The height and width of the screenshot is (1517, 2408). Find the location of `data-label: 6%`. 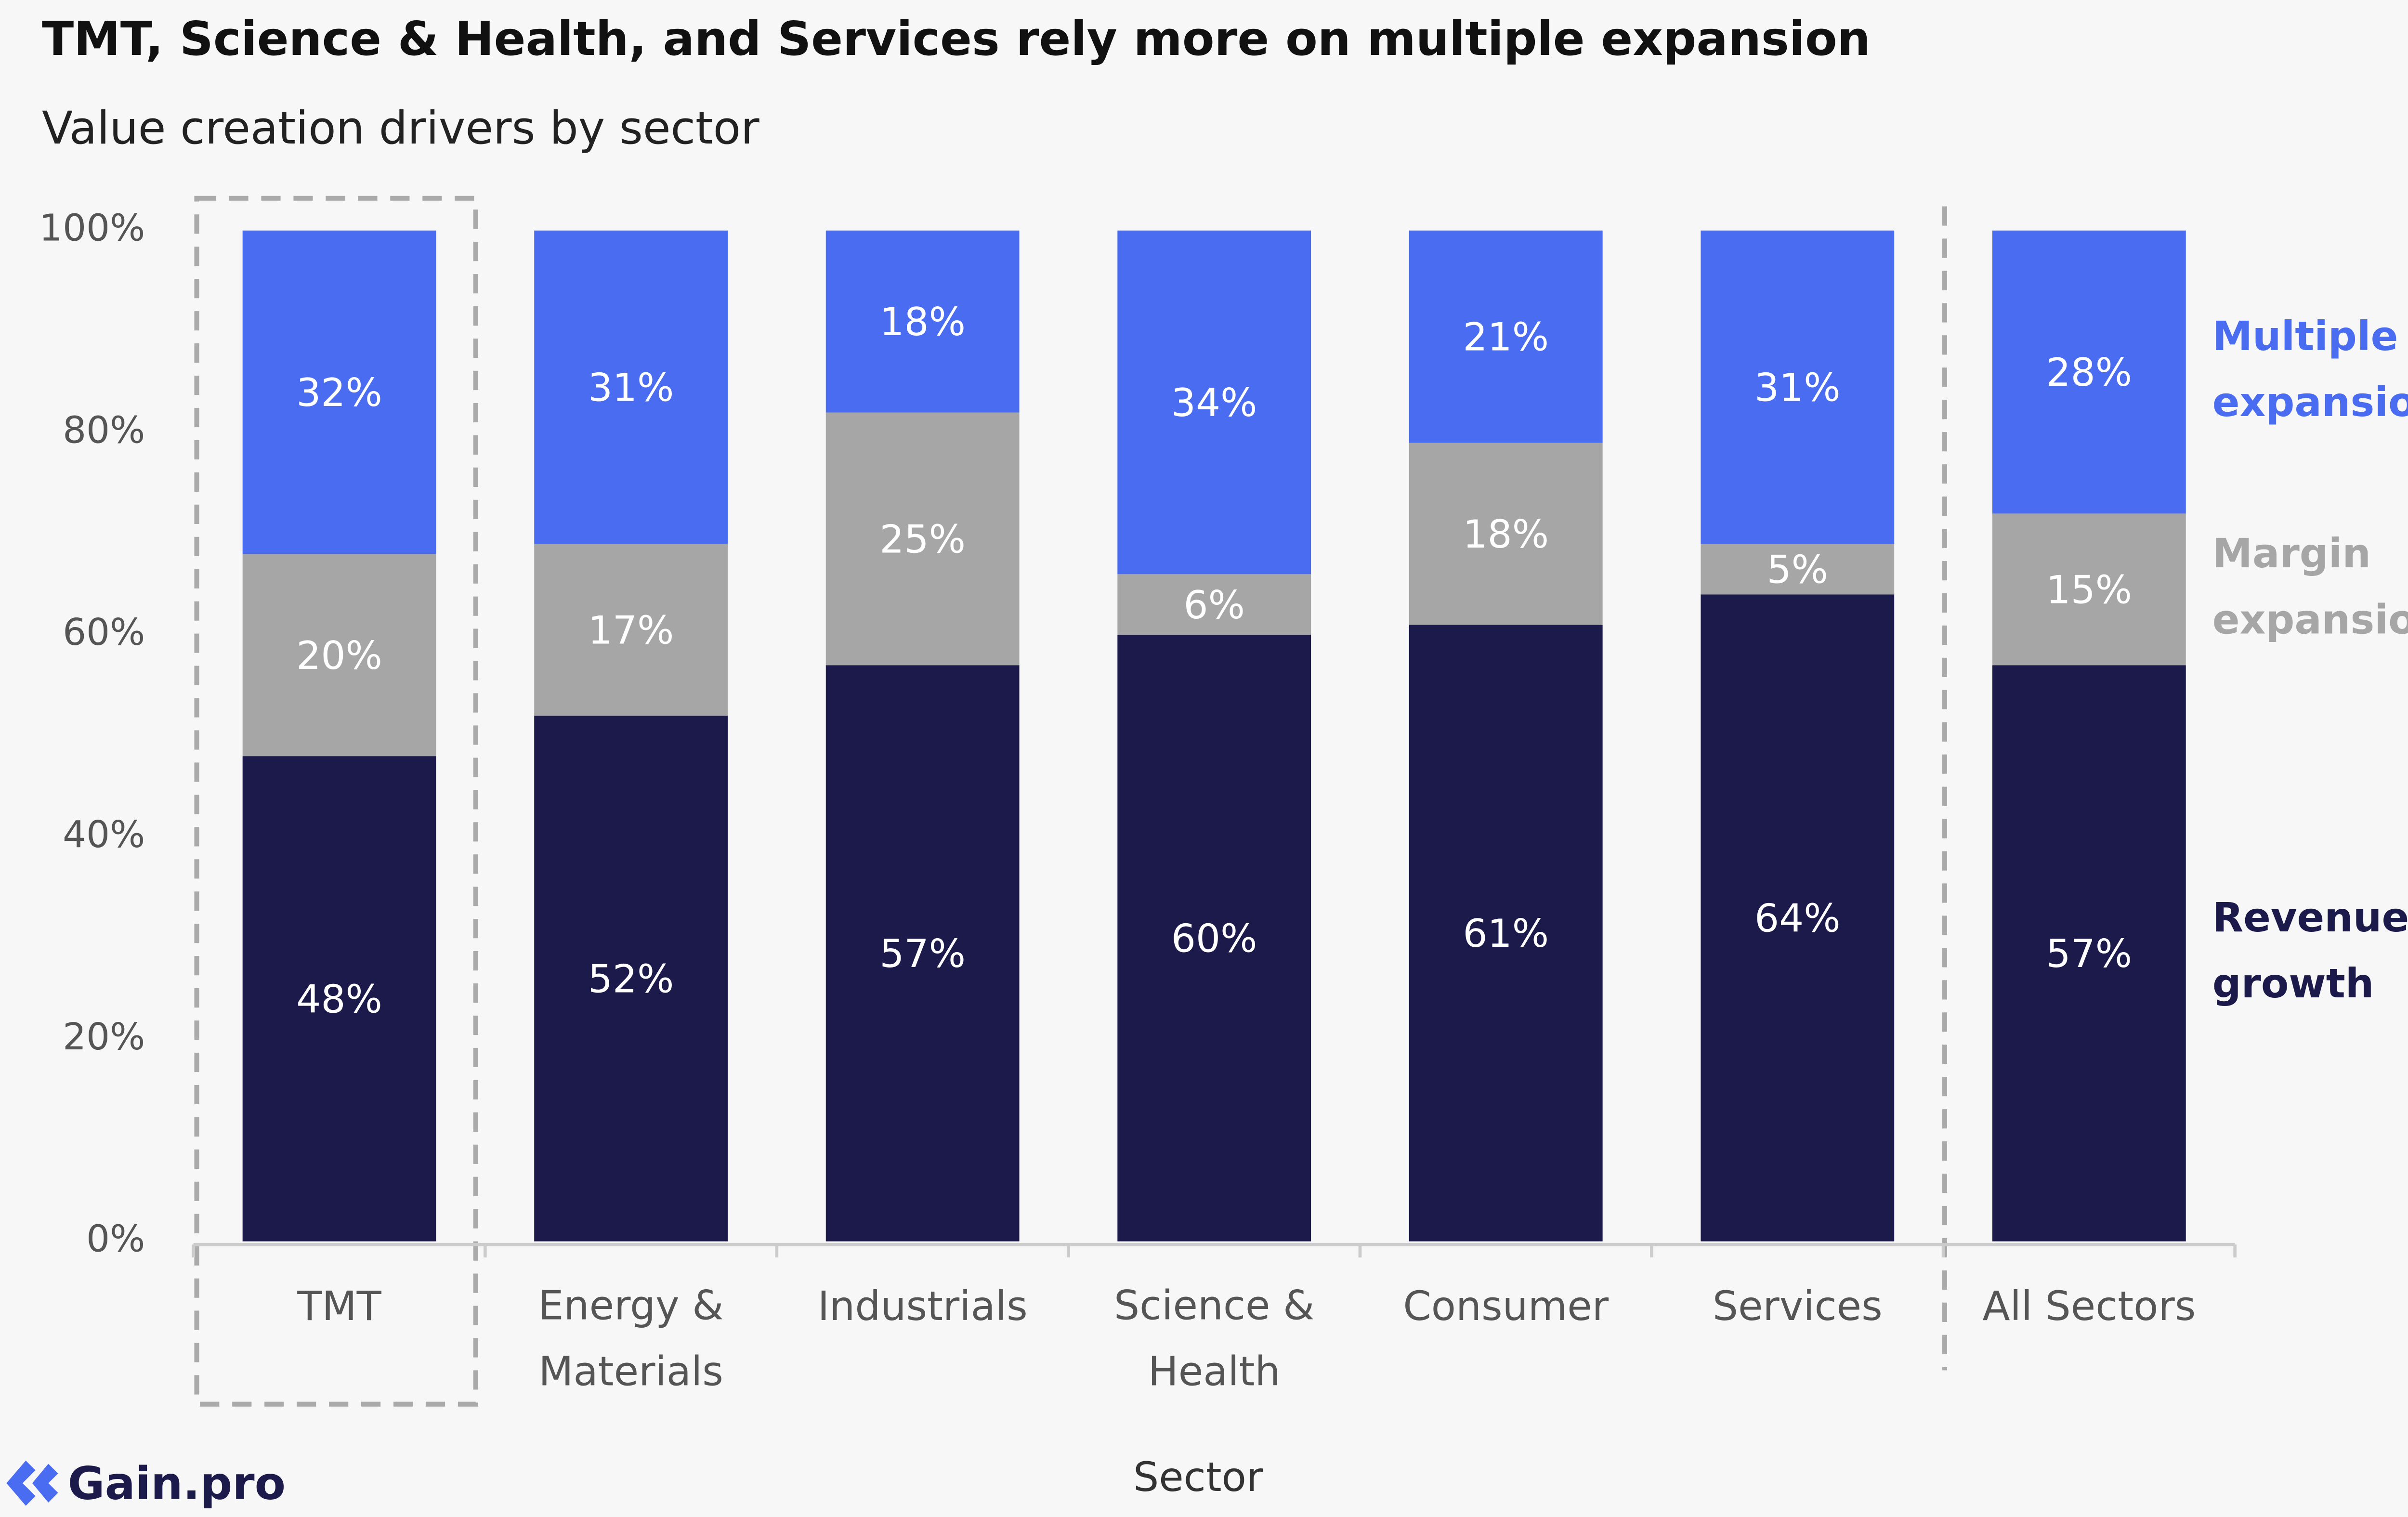

data-label: 6% is located at coordinates (1213, 605).